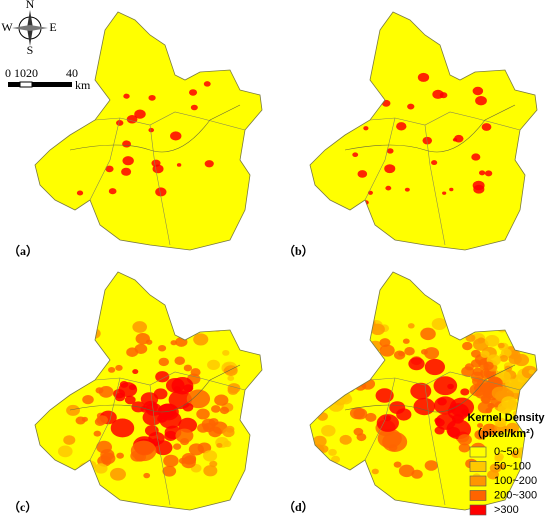 The image size is (550, 520). I want to click on panel-label: （b）, so click(298, 250).